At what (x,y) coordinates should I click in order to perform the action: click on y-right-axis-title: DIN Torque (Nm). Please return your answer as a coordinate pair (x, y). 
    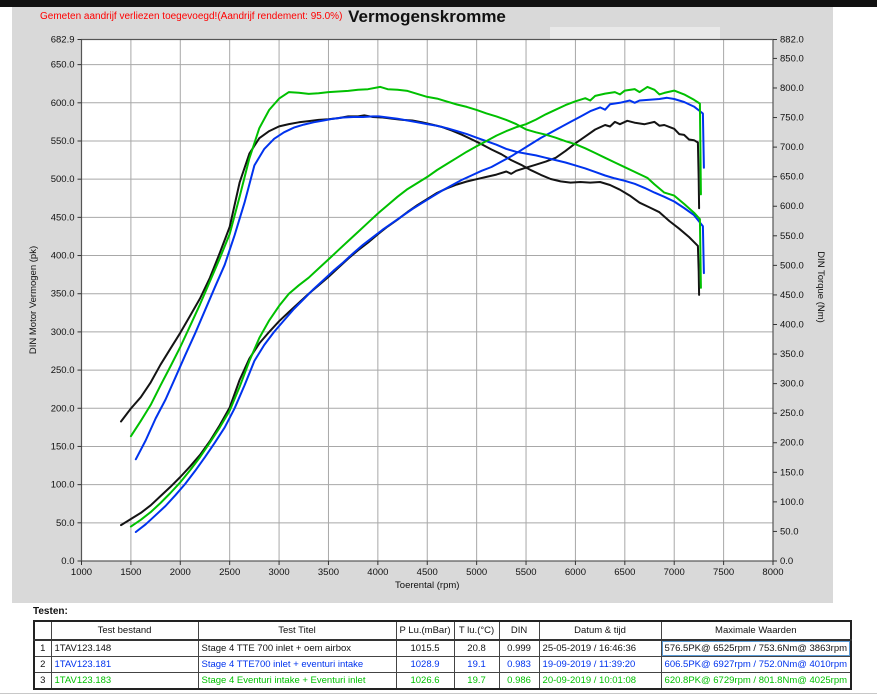
    Looking at the image, I should click on (820, 287).